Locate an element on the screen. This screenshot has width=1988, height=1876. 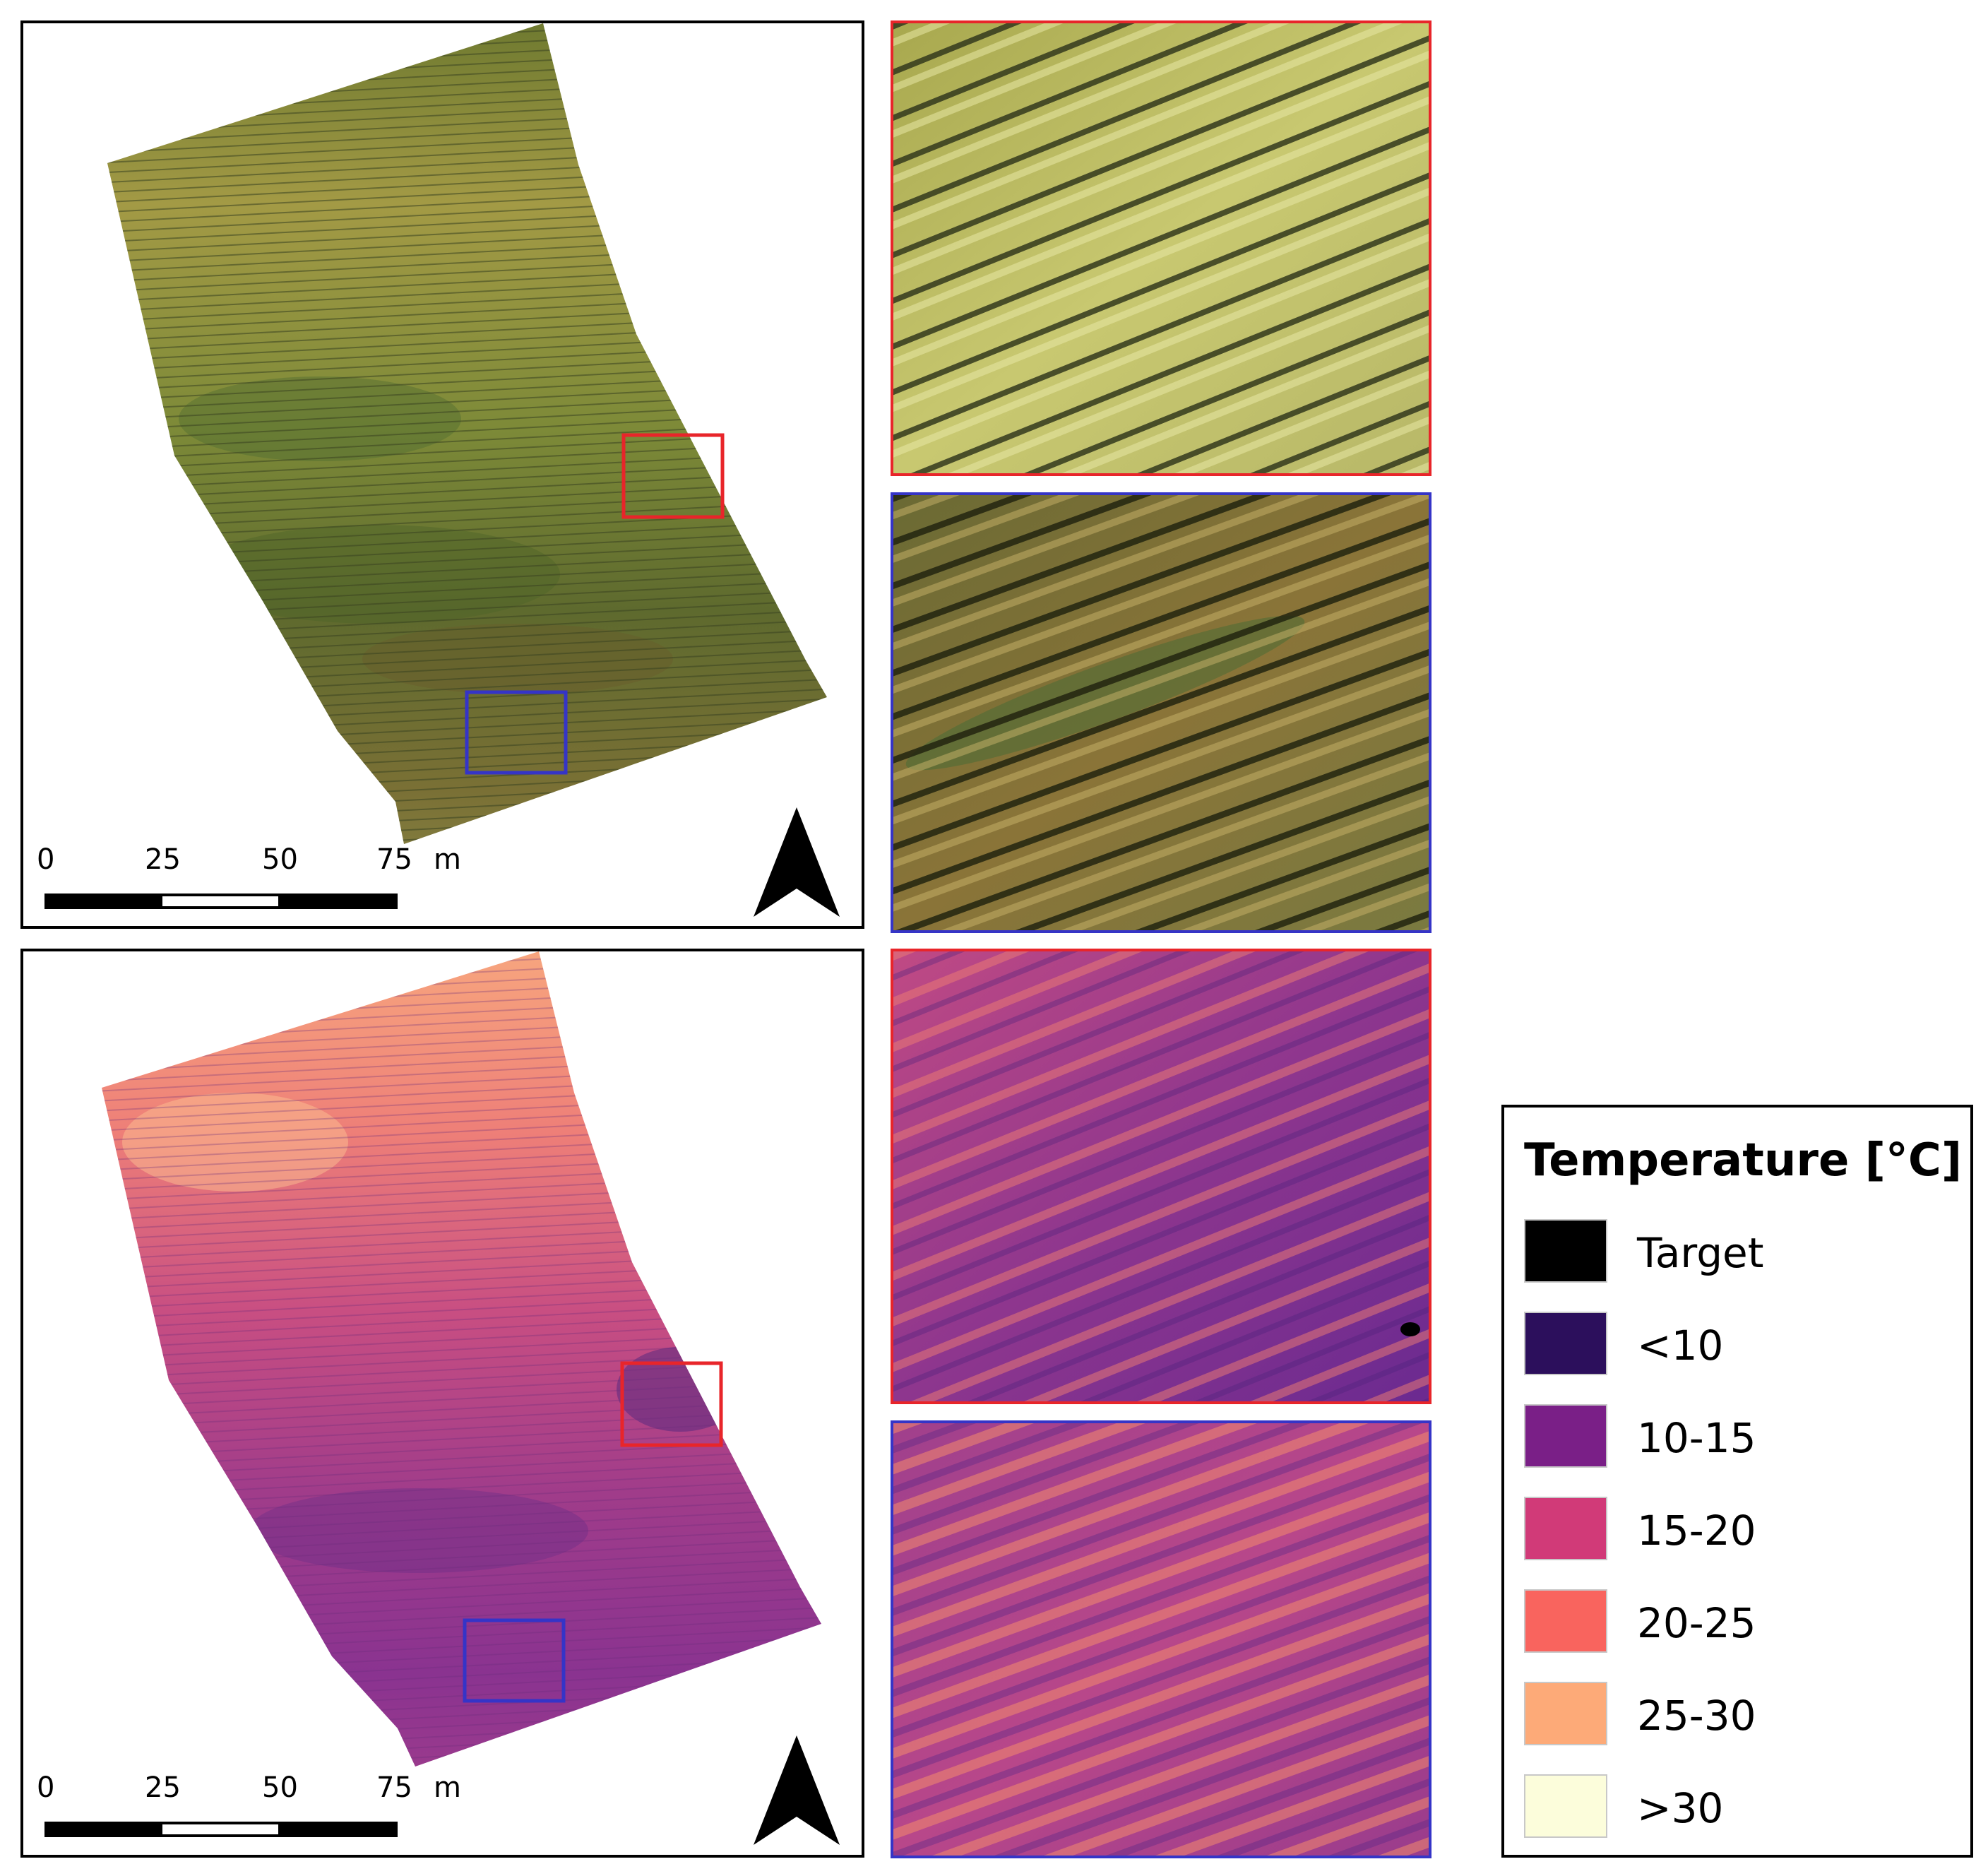
legend-label: 15-20 is located at coordinates (1696, 1531).